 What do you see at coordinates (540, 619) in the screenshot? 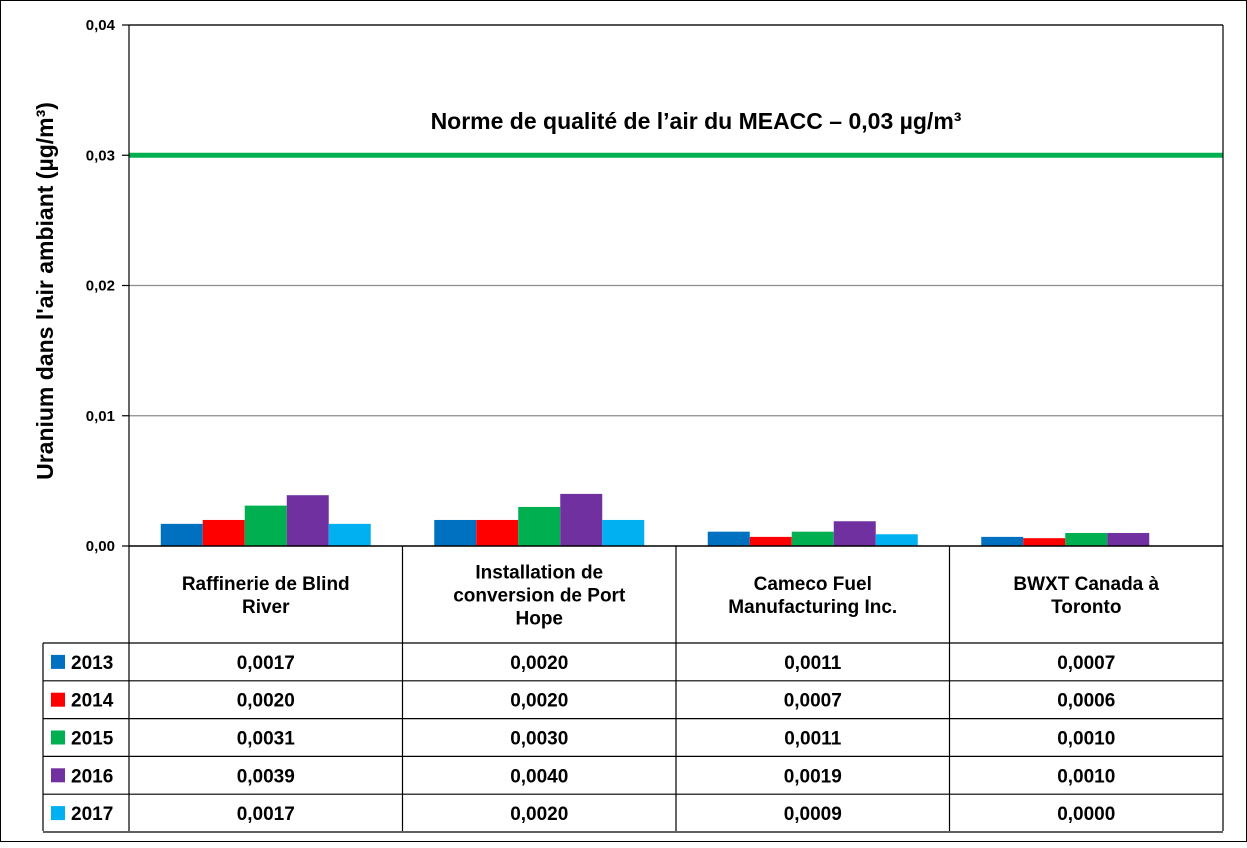
I see `category-label: Hope` at bounding box center [540, 619].